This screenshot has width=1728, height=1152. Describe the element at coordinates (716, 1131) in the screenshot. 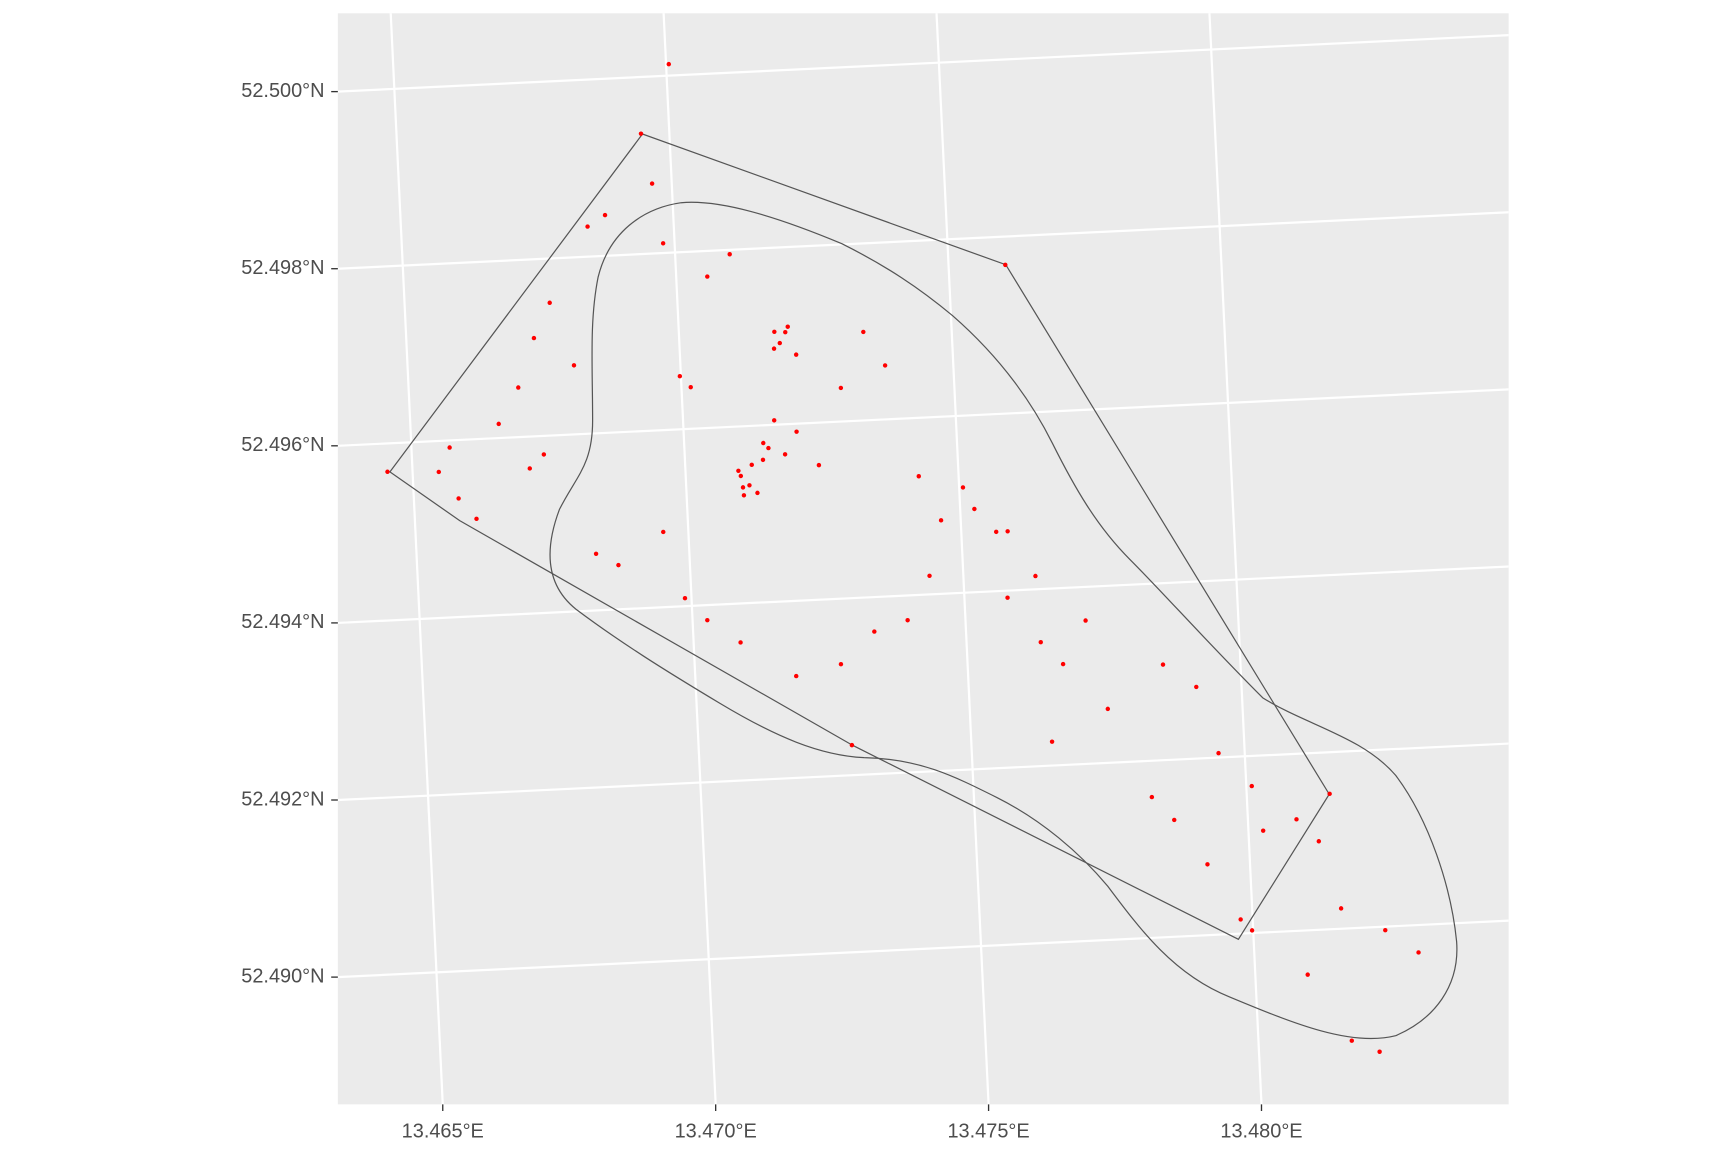

I see `x-tick-label: 13.470°E` at that location.